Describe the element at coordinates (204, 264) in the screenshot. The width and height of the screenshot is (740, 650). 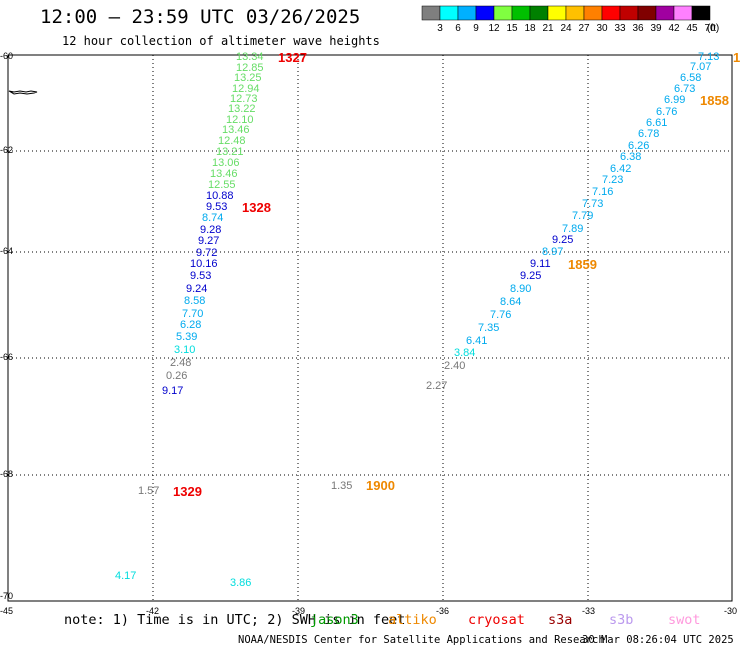
I see `wave-height-label: 10.16` at that location.